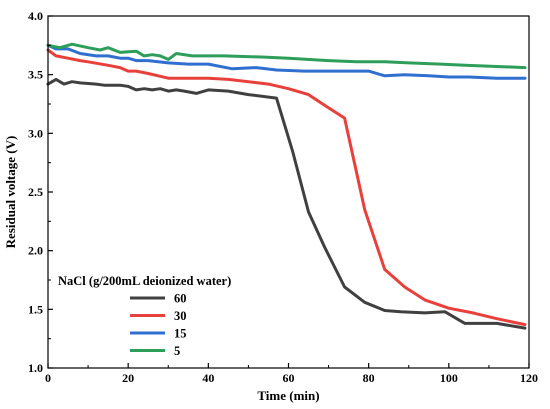 The height and width of the screenshot is (409, 550). What do you see at coordinates (35, 192) in the screenshot?
I see `y-tick-label: 2.5` at bounding box center [35, 192].